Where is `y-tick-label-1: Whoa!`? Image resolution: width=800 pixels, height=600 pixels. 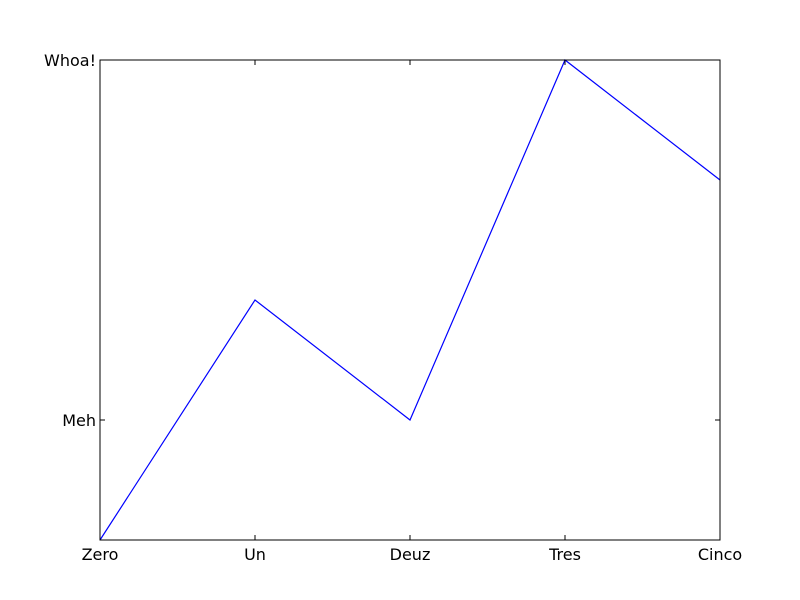
y-tick-label-1: Whoa! is located at coordinates (70, 60).